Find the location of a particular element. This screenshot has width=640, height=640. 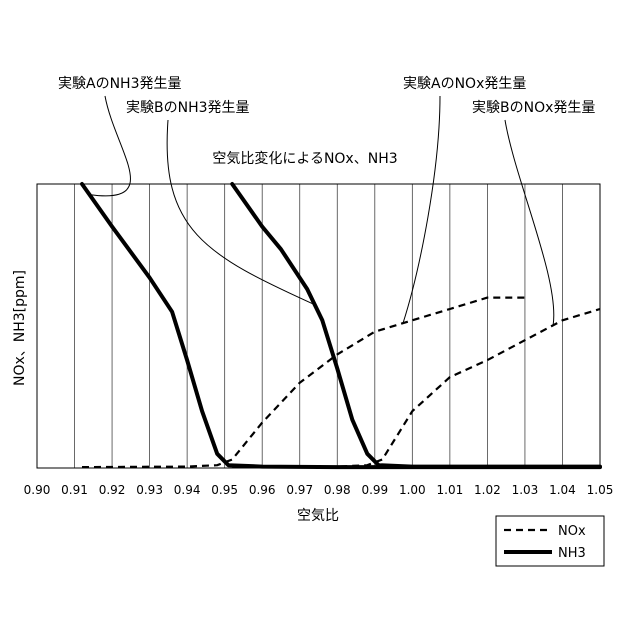

x-tick-label: 0.92 is located at coordinates (112, 490).